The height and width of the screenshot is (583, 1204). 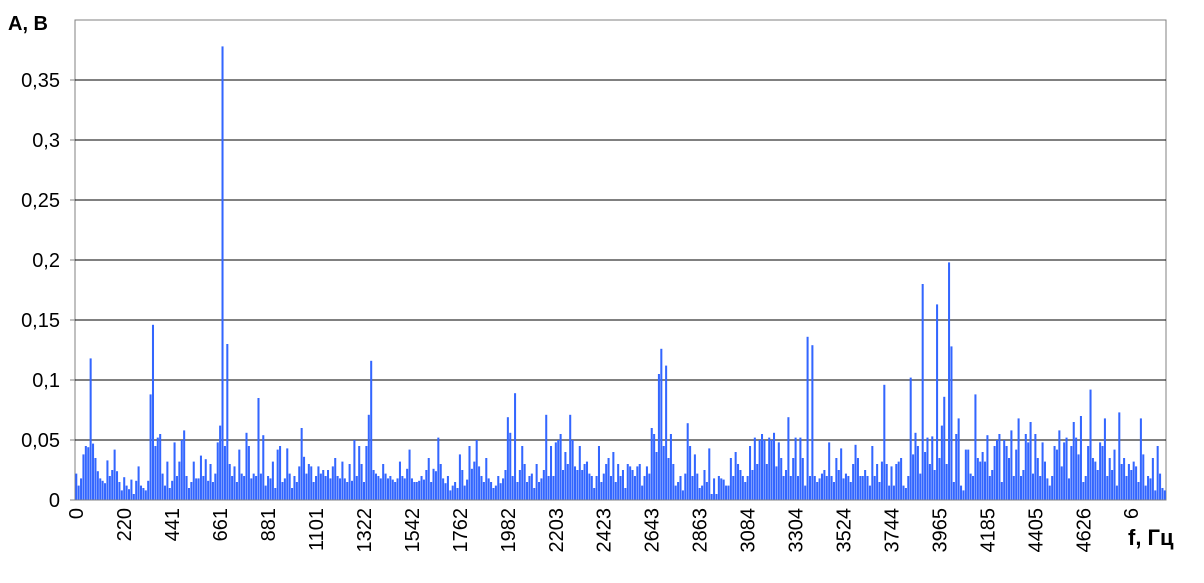 I want to click on x-tick-label: 1322, so click(x=365, y=530).